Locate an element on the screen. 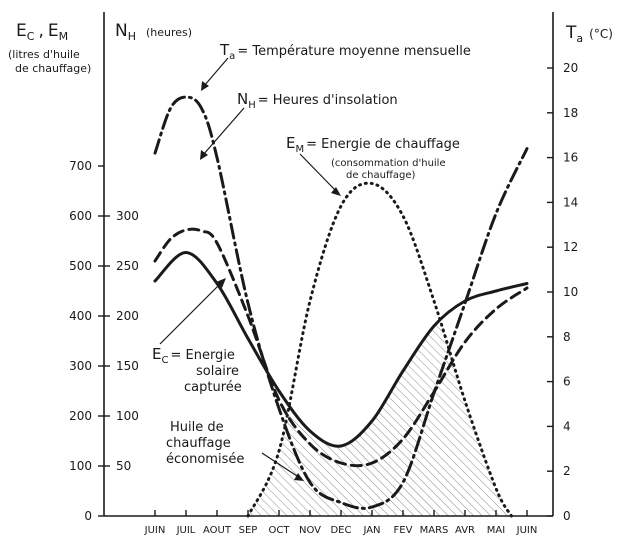  svg-text:EC,EM: EC, EM is located at coordinates (42, 32).